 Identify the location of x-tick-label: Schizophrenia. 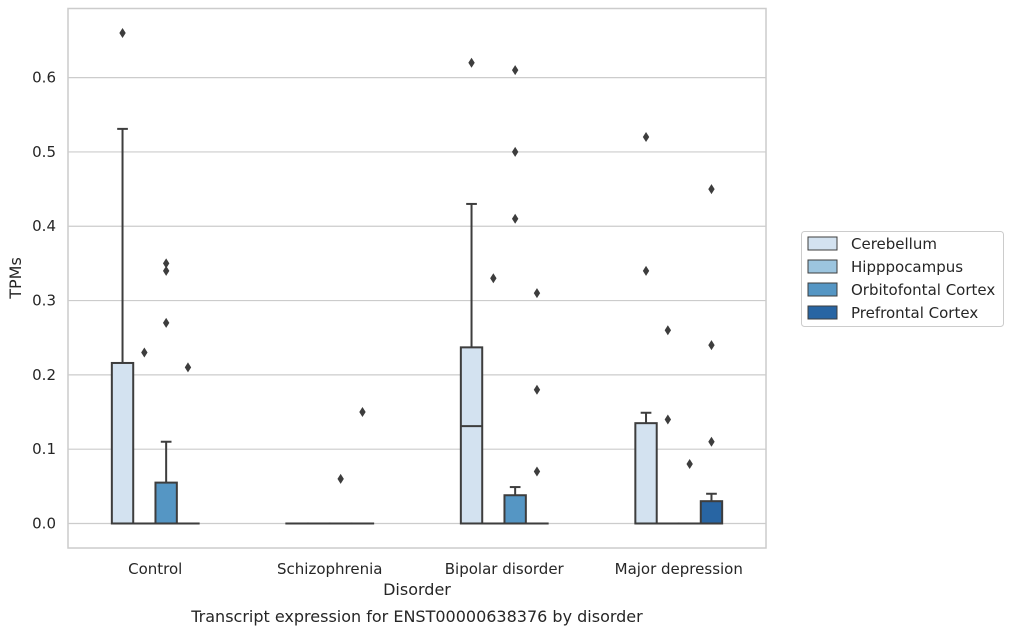
(329, 569).